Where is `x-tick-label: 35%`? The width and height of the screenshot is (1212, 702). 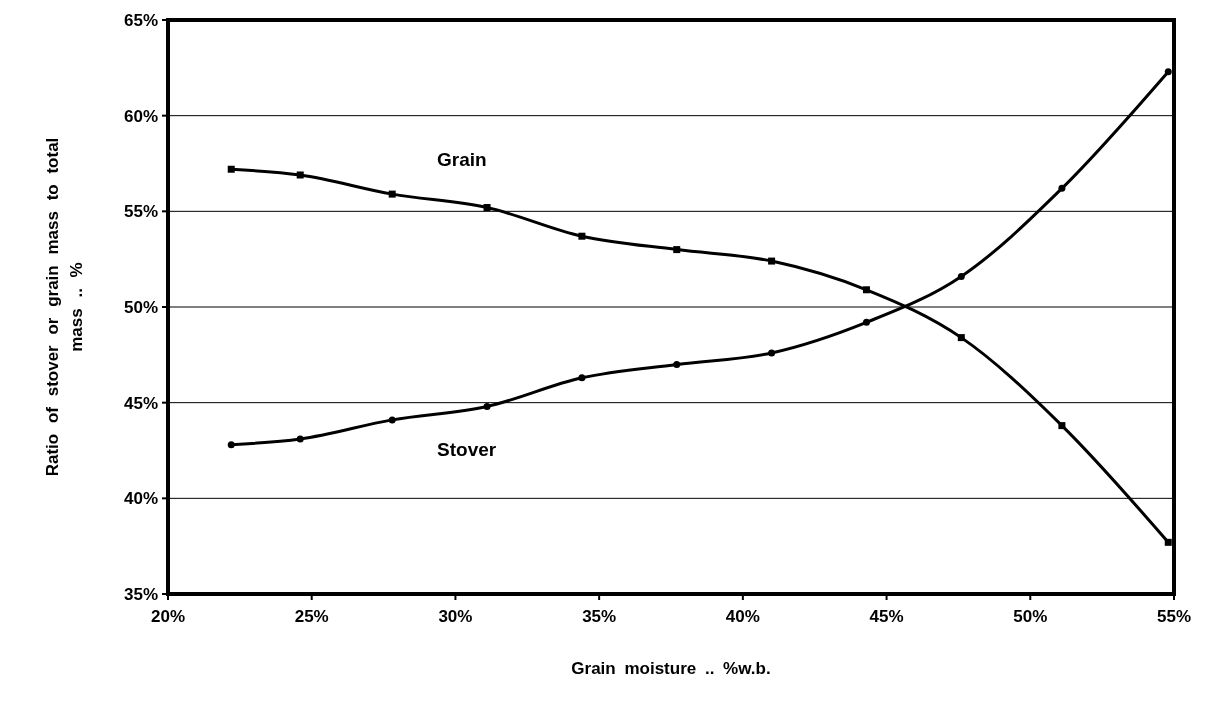
x-tick-label: 35% is located at coordinates (599, 616).